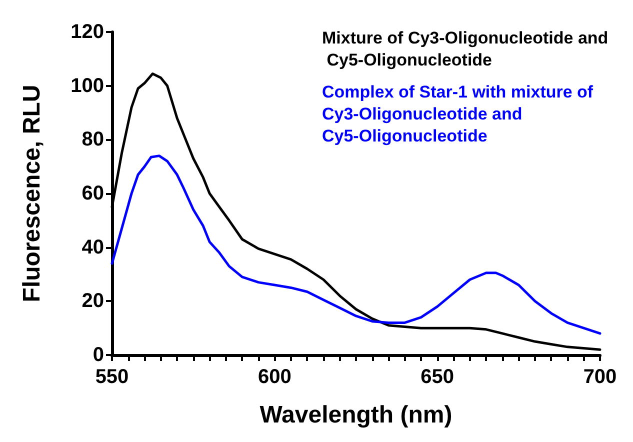  What do you see at coordinates (93, 193) in the screenshot?
I see `y-tick-label: 60` at bounding box center [93, 193].